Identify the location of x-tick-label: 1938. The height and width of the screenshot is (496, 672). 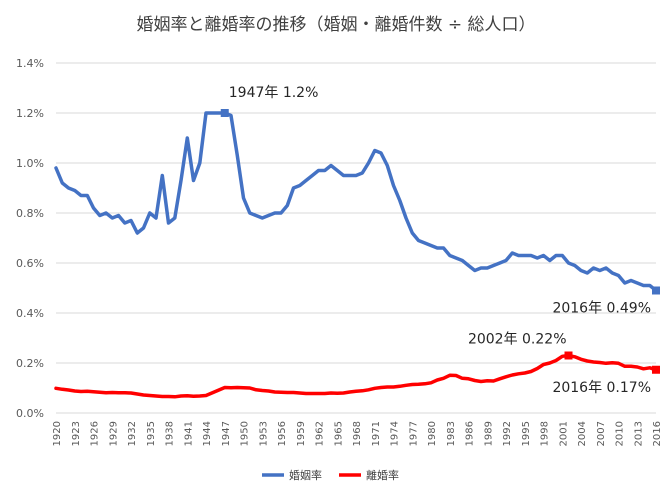
(170, 433).